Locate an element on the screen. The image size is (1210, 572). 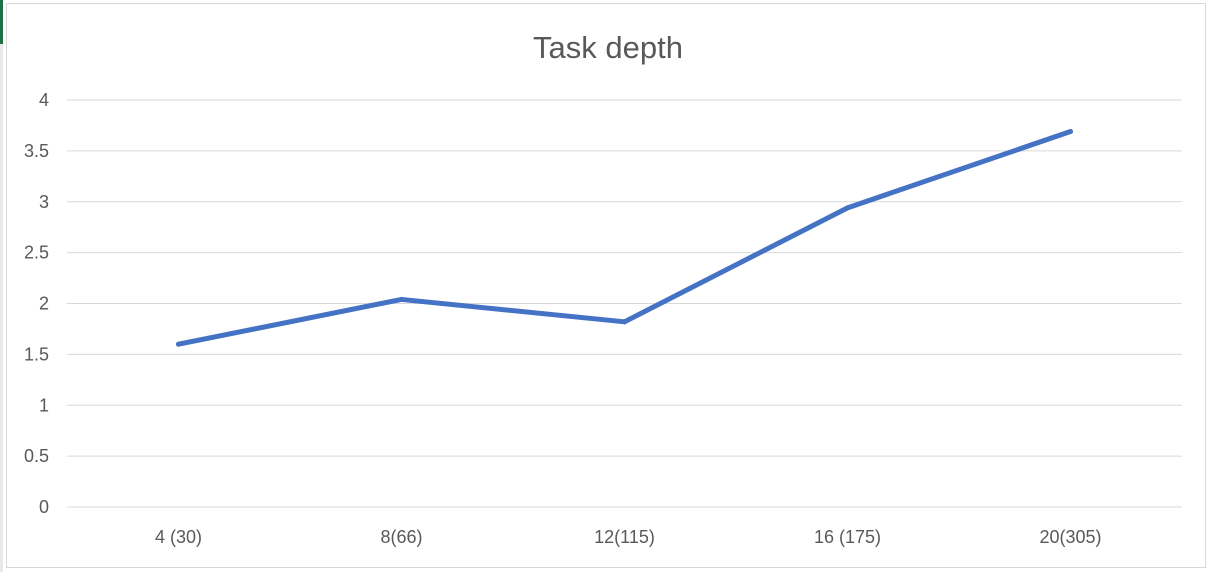
y-tick-label: 4 is located at coordinates (44, 100).